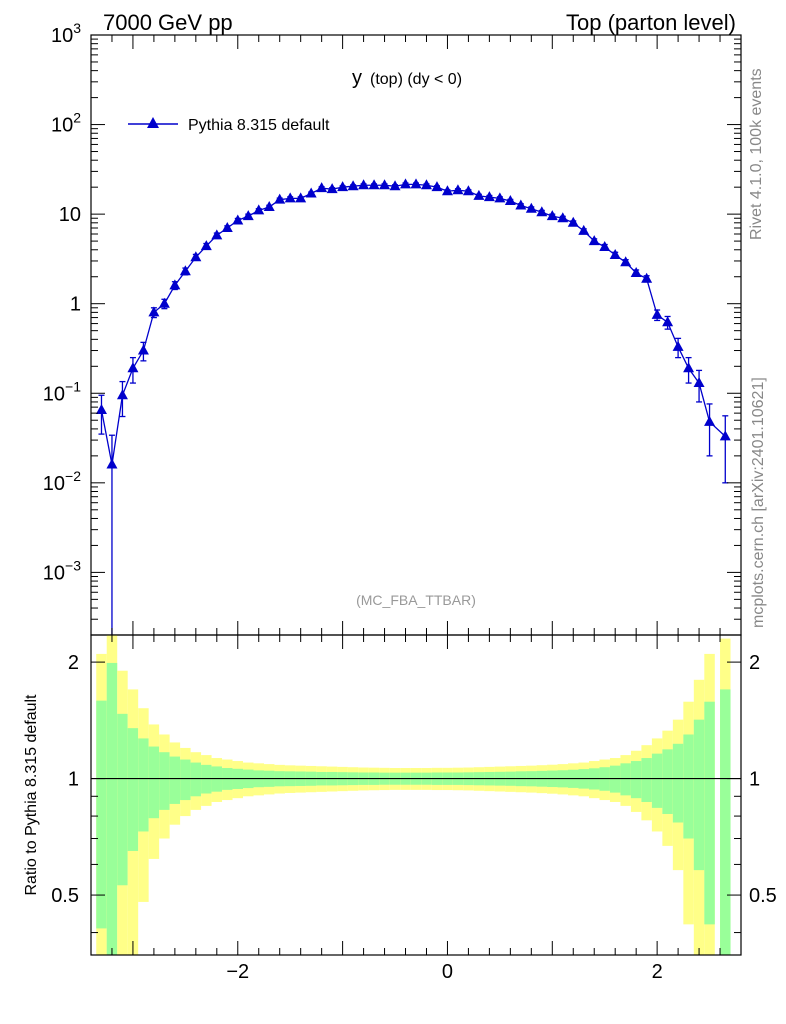  What do you see at coordinates (357, 78) in the screenshot?
I see `plot-title-main: y` at bounding box center [357, 78].